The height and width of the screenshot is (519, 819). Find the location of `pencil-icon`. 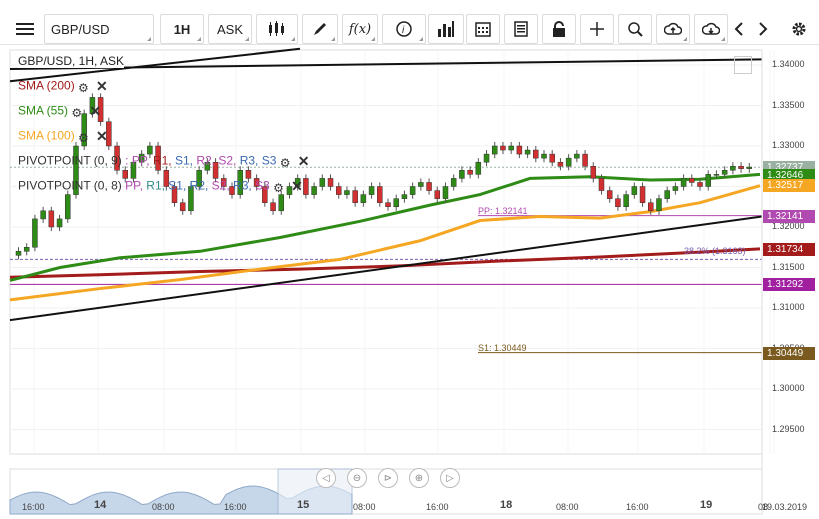

pencil-icon is located at coordinates (320, 29).